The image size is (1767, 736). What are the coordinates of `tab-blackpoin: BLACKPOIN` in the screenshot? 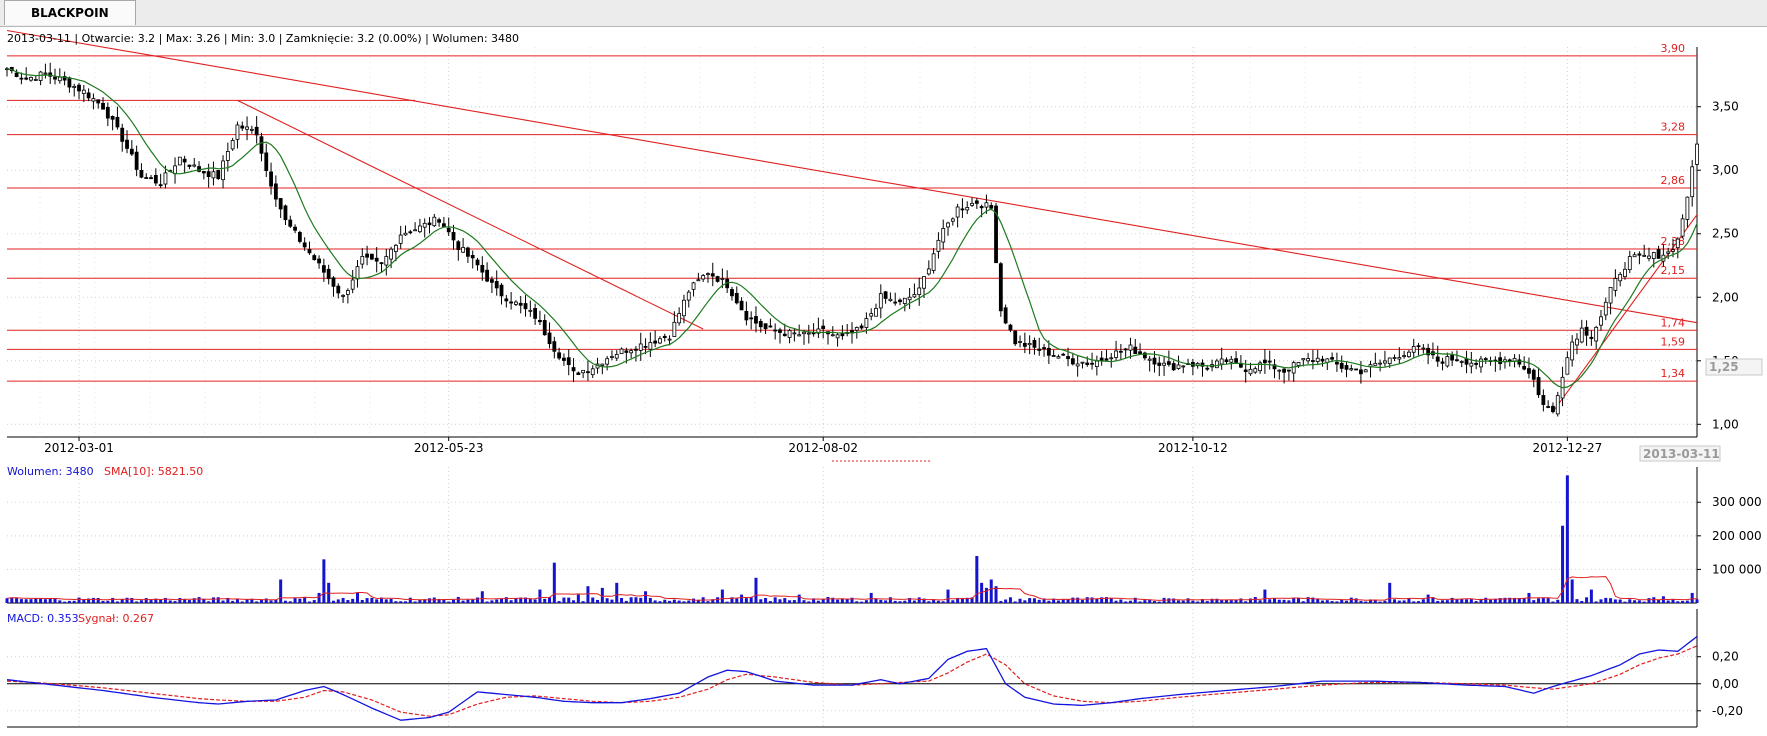 It's located at (70, 12).